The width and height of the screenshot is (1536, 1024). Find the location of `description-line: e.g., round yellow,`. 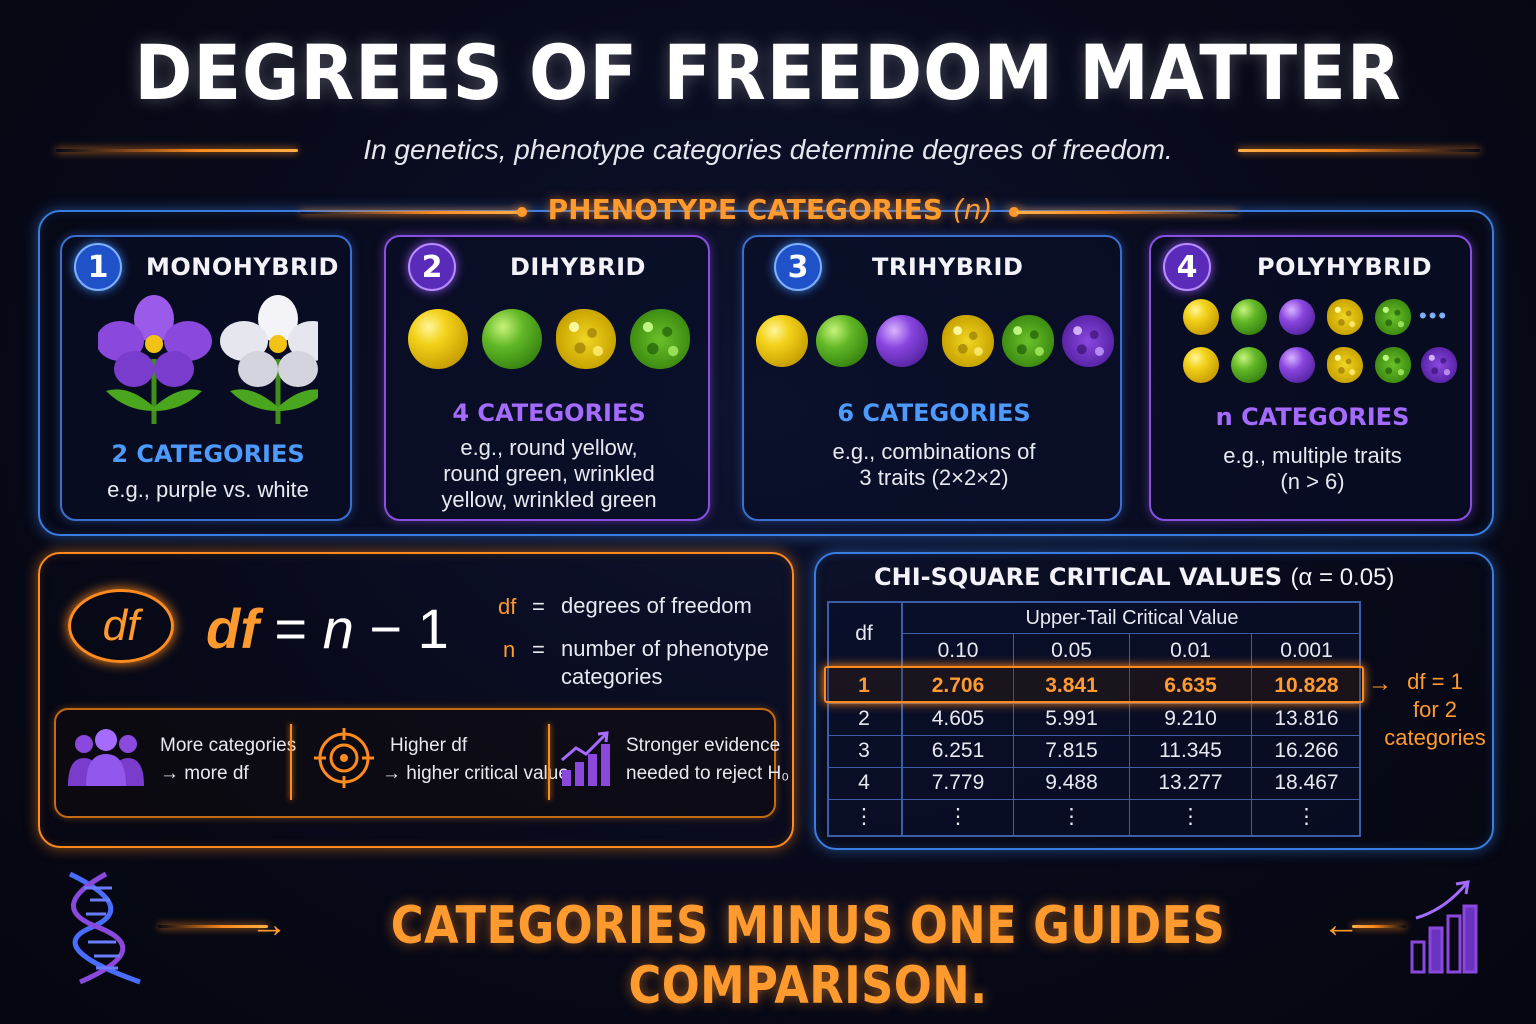

description-line: e.g., round yellow, is located at coordinates (549, 447).